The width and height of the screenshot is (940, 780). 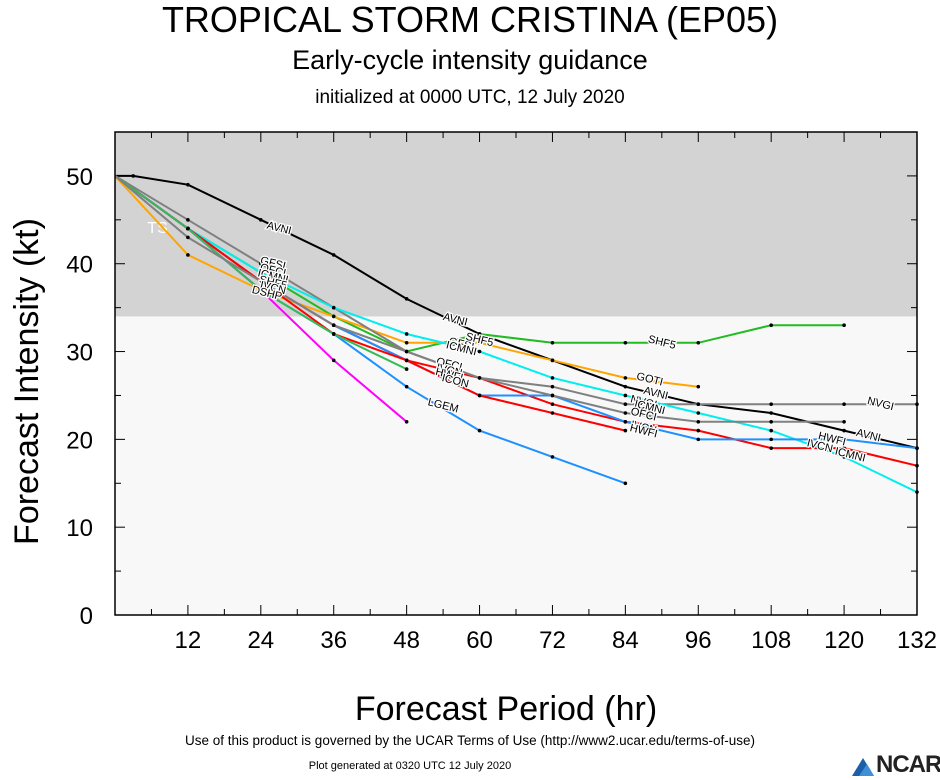 What do you see at coordinates (552, 640) in the screenshot?
I see `x-tick-label: 72` at bounding box center [552, 640].